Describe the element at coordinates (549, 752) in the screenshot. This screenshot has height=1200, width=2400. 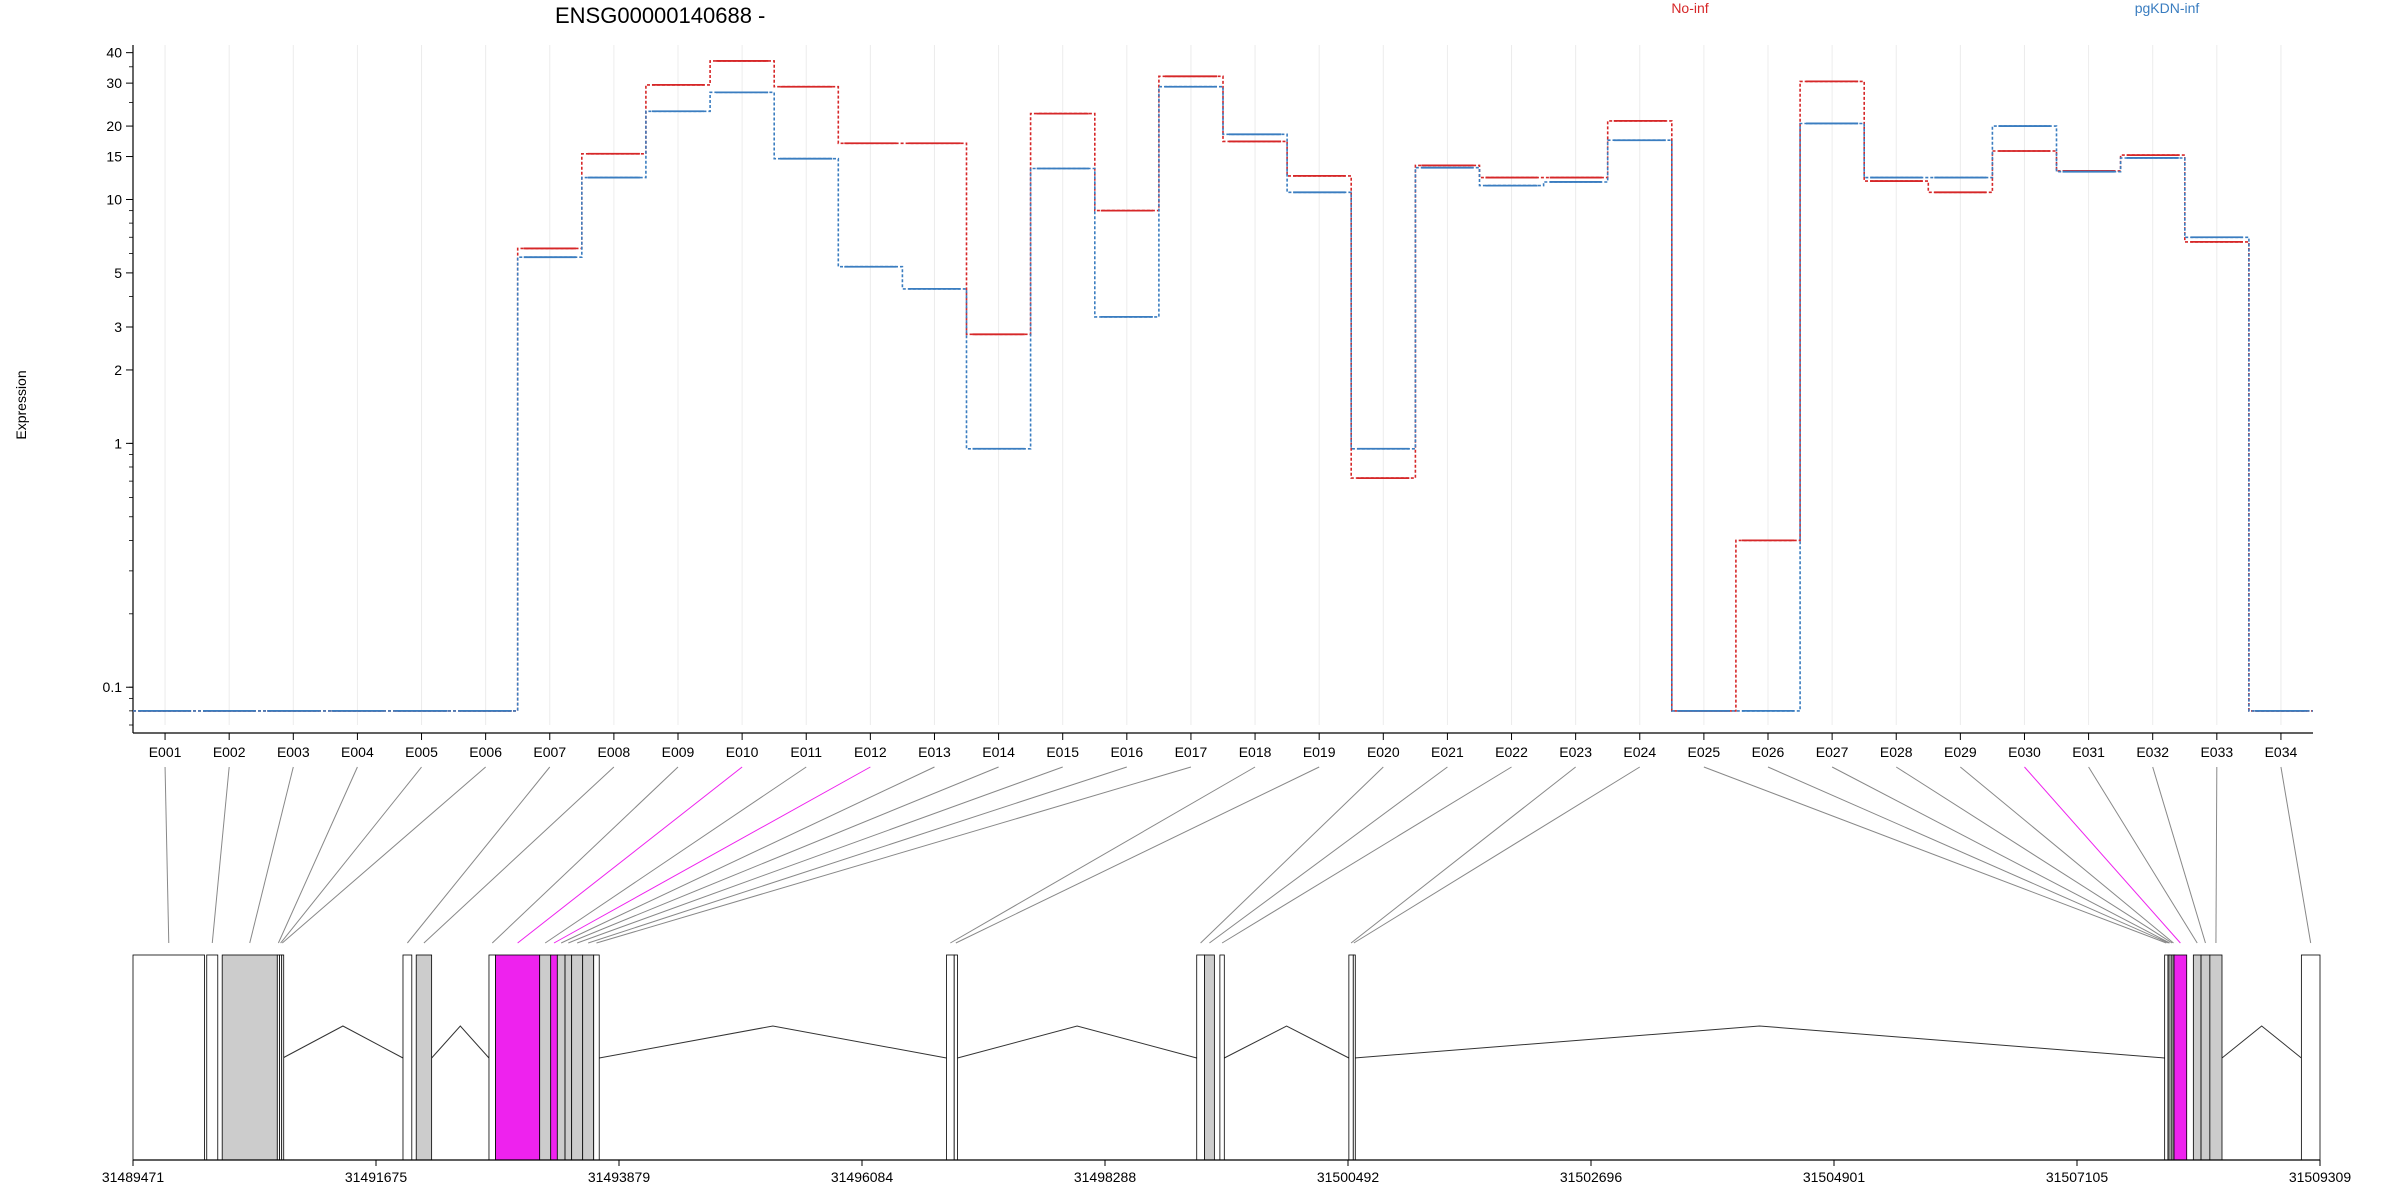
I see `exon-label: E007` at that location.